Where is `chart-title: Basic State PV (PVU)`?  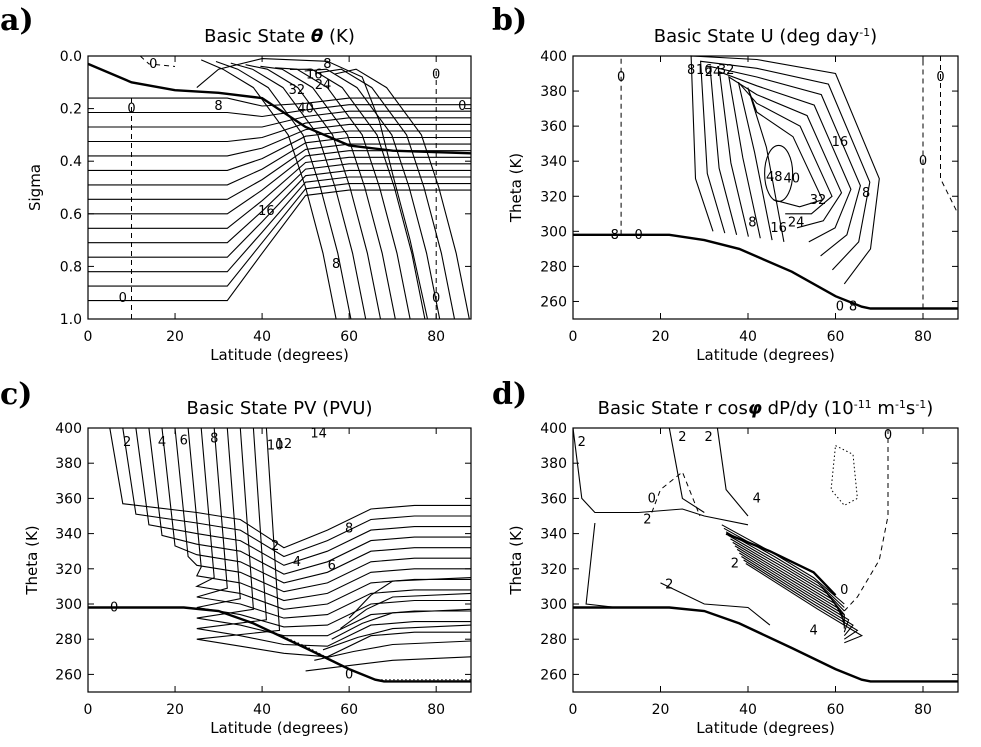 chart-title: Basic State PV (PVU) is located at coordinates (279, 408).